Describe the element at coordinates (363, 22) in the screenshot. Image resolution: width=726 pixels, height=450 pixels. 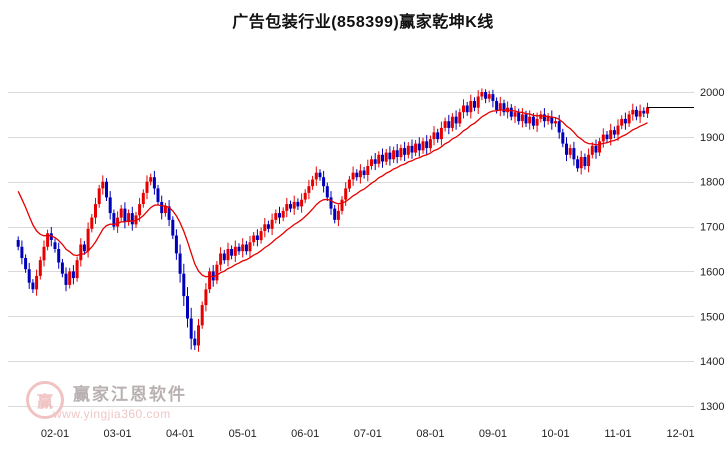
I see `page-title: 广告包装行业(858399)赢家乾坤K线` at that location.